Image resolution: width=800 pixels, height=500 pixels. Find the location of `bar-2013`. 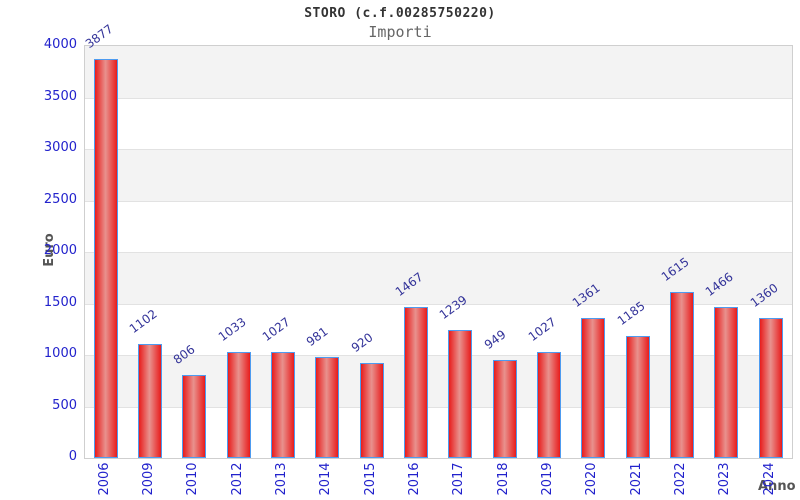

bar-2013 is located at coordinates (282, 405).